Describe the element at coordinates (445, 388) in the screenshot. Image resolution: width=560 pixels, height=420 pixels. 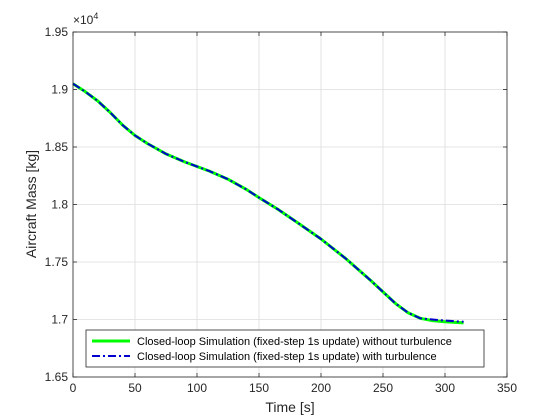
I see `x-tick-label: 300` at that location.